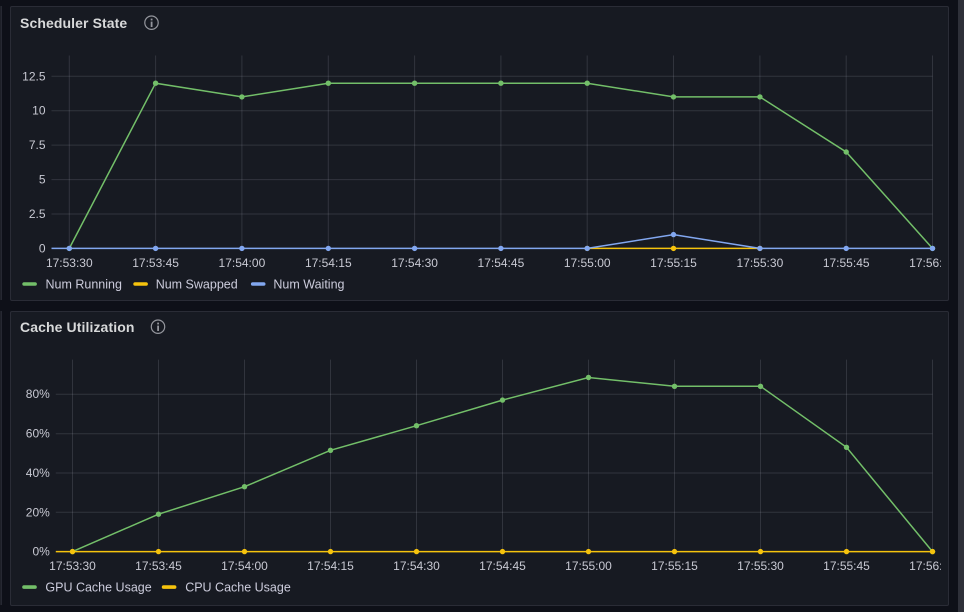  What do you see at coordinates (42, 248) in the screenshot?
I see `svg-text: 0` at bounding box center [42, 248].